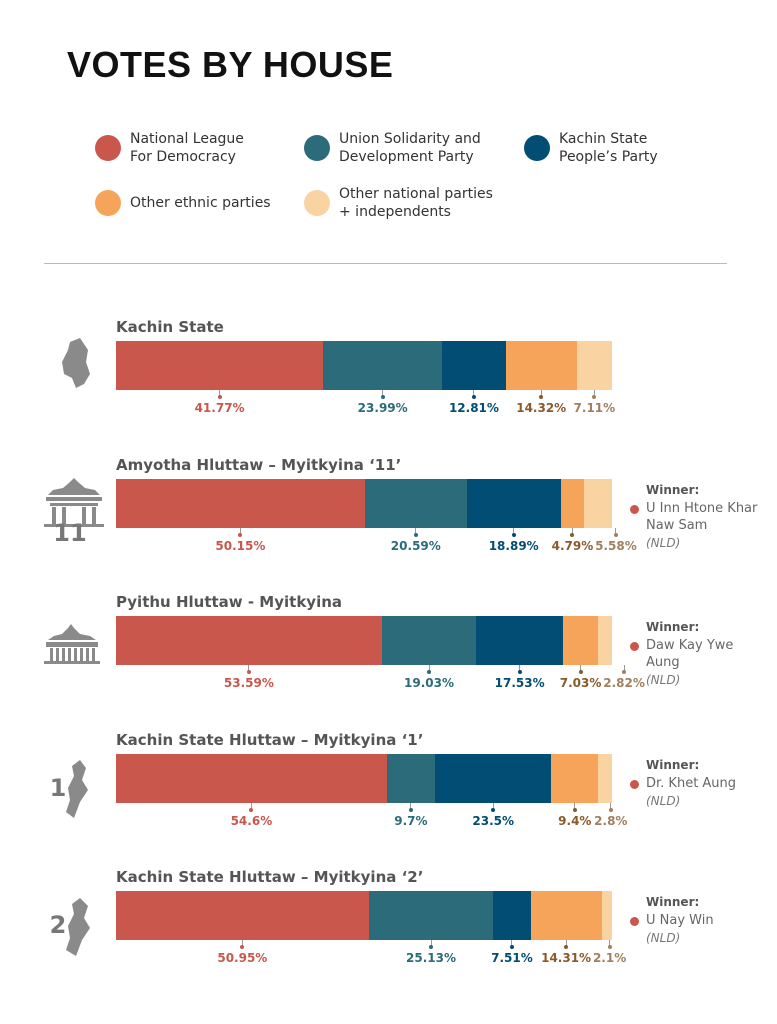 This screenshot has height=1024, width=777. I want to click on row-title: Kachin State, so click(170, 327).